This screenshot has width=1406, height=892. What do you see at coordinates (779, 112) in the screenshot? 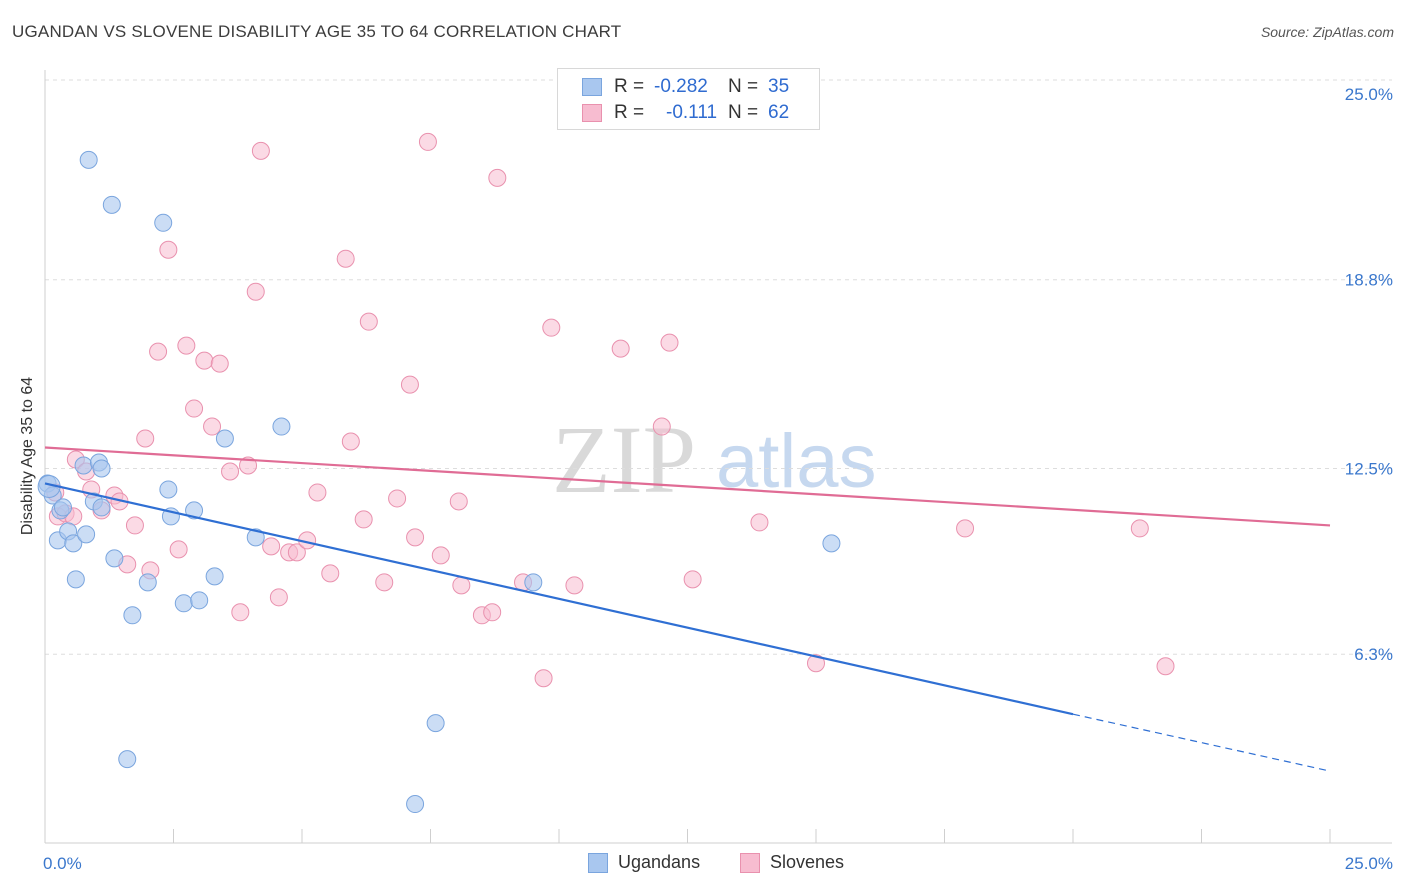
I see `legend-n-value: 62` at bounding box center [779, 112].